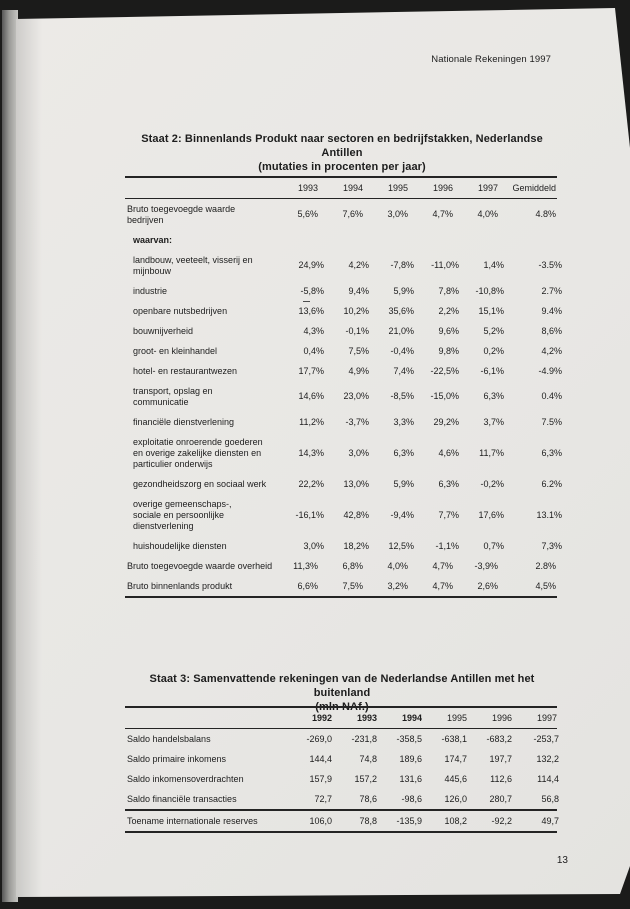  I want to click on cell-1993: 0,4%, so click(313, 350).